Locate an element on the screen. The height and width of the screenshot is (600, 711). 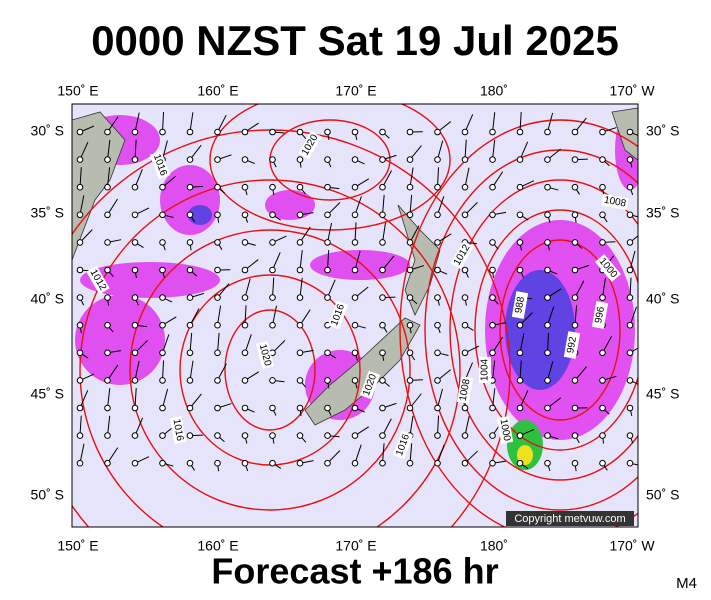
longitude-label: 170˚ W is located at coordinates (632, 546).